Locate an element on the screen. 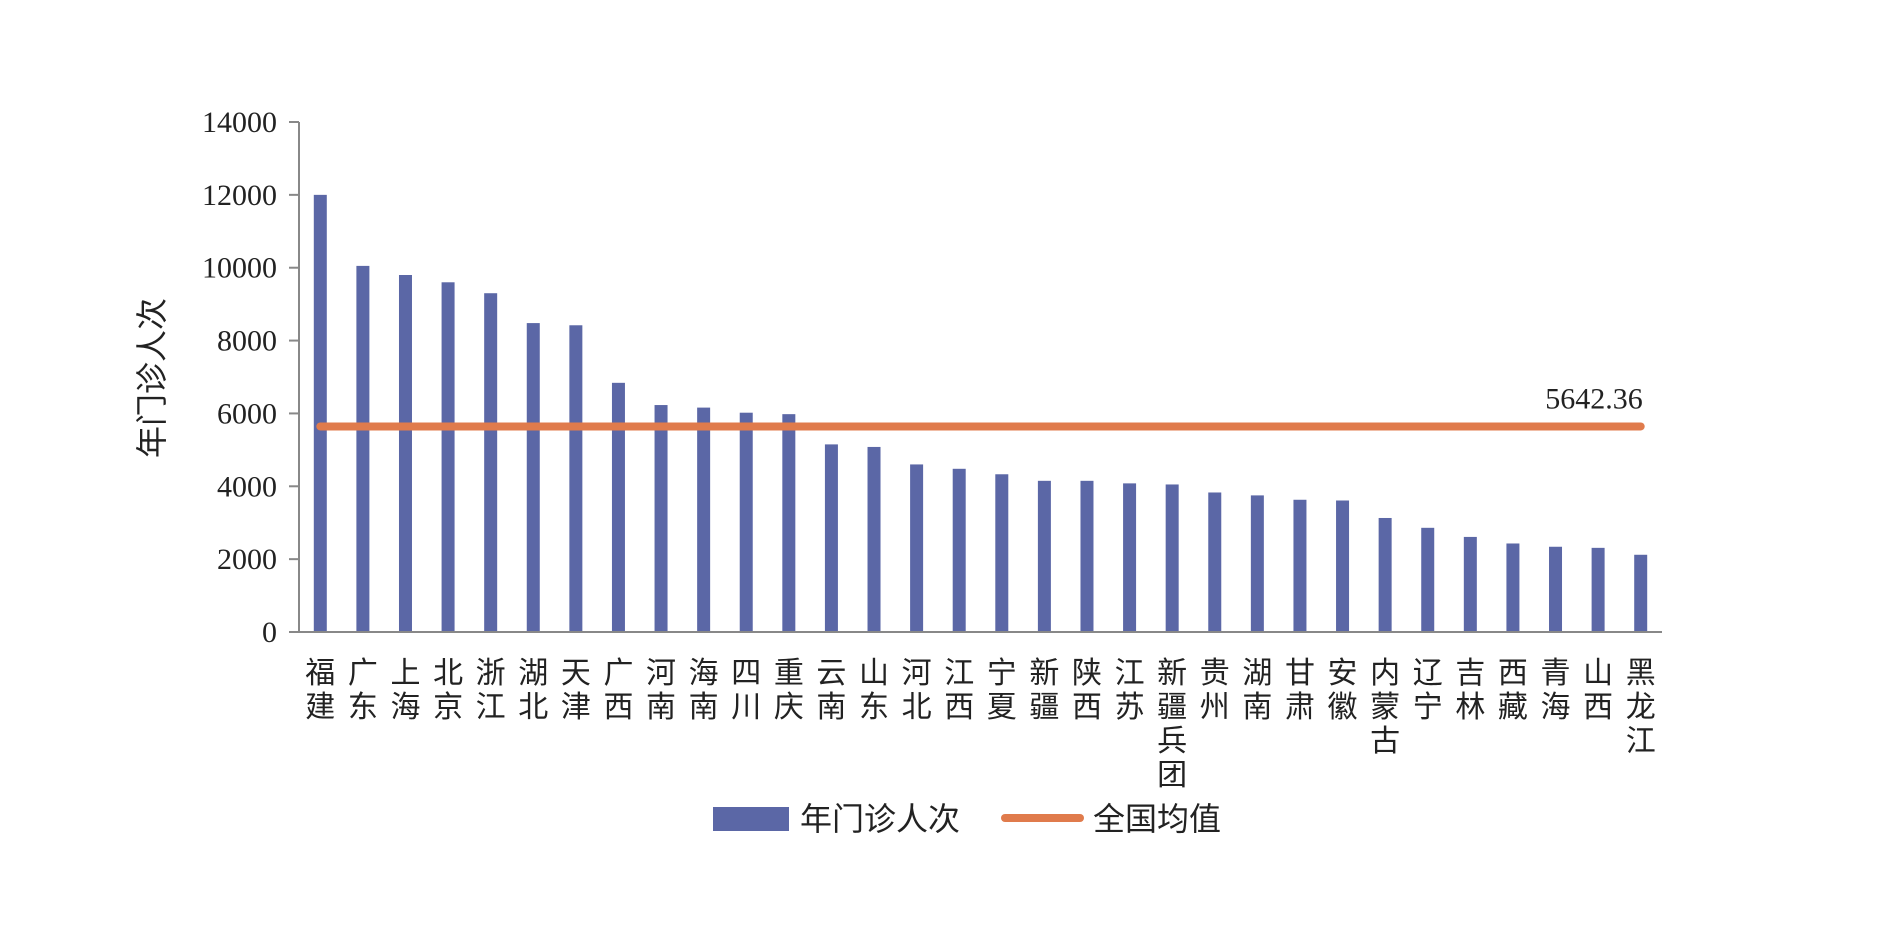 The height and width of the screenshot is (945, 1890). x-tick-label: 安徽 is located at coordinates (1343, 690).